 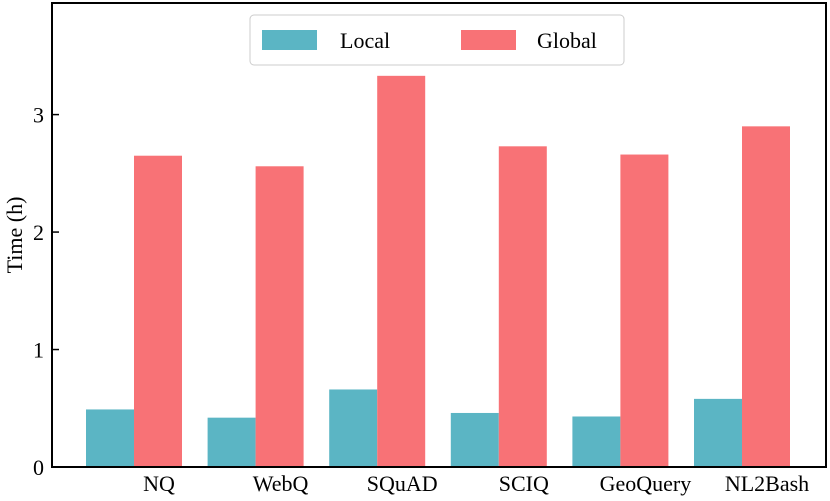 What do you see at coordinates (38, 350) in the screenshot?
I see `y-tick-label: 1` at bounding box center [38, 350].